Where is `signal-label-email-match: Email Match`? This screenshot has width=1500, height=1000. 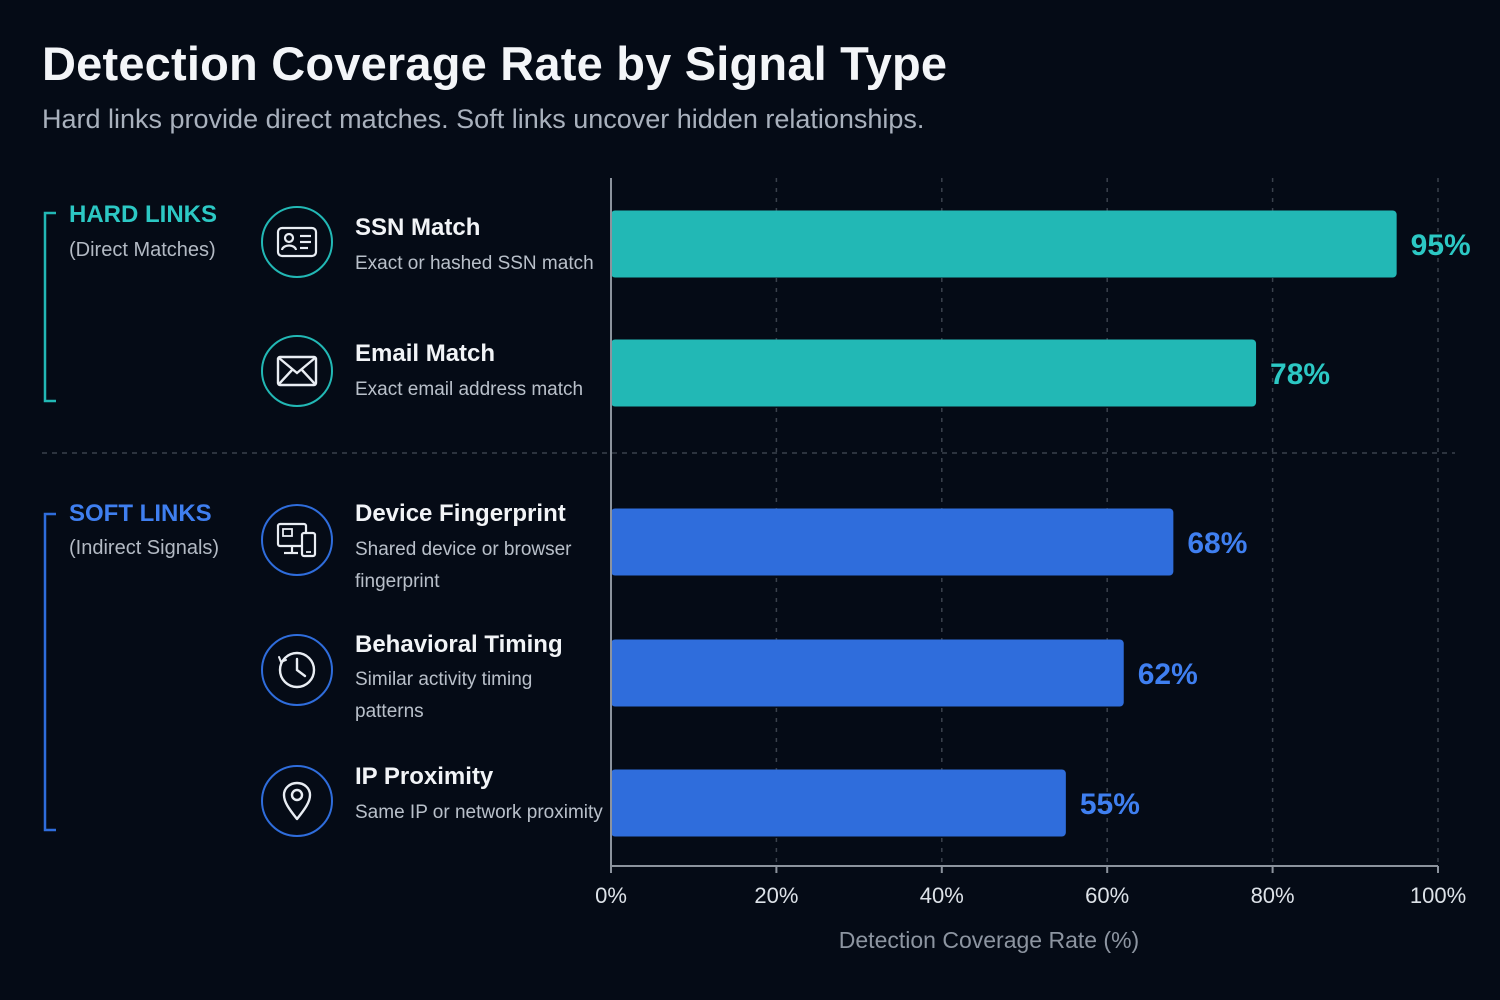
signal-label-email-match: Email Match is located at coordinates (425, 353).